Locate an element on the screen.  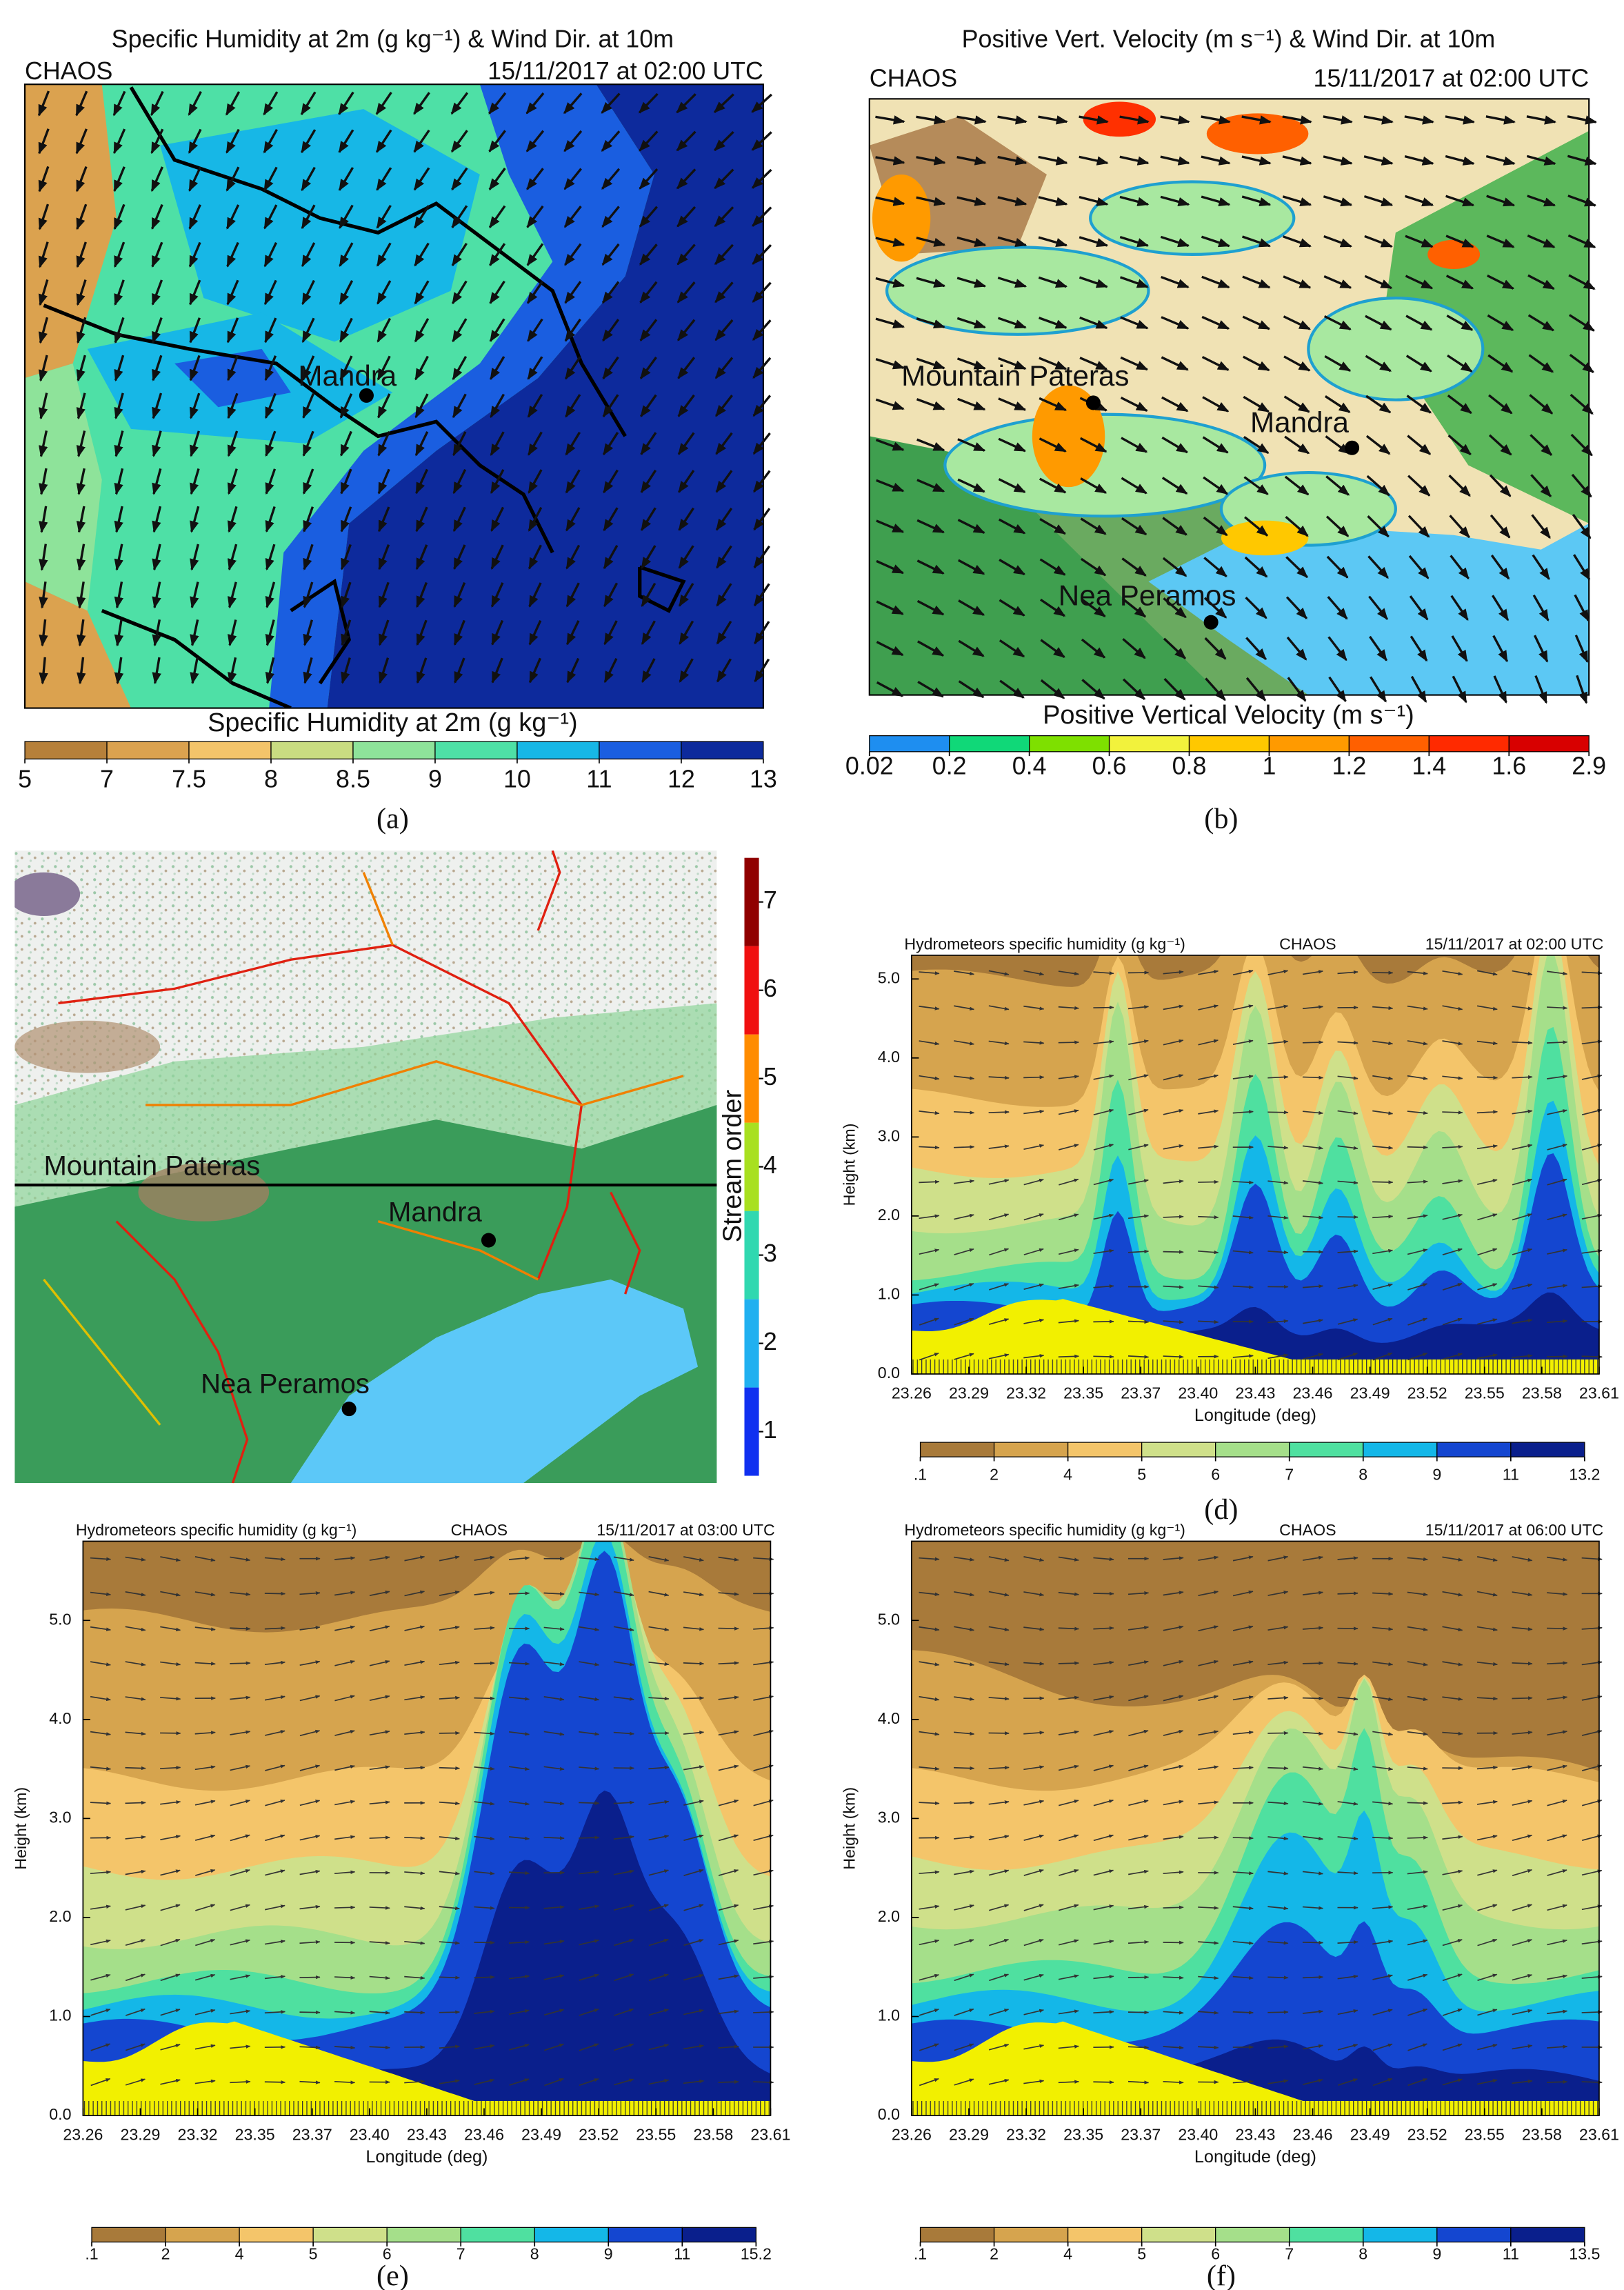
coastline is located at coordinates (364, 397).